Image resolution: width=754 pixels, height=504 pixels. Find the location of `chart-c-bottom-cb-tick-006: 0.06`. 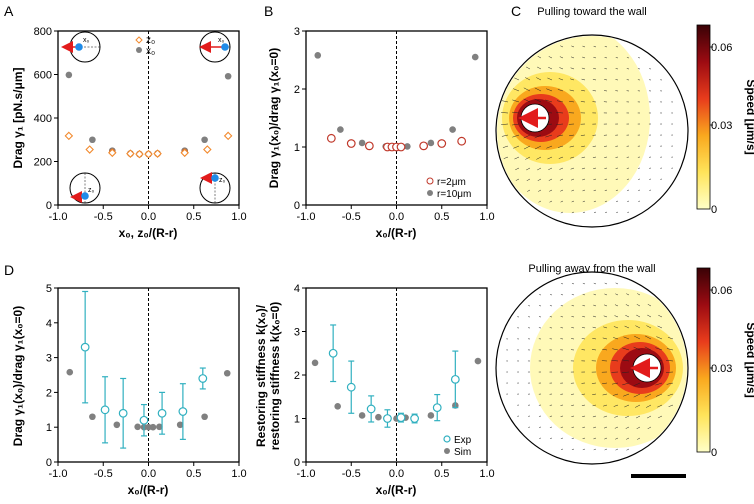

chart-c-bottom-cb-tick-006: 0.06 is located at coordinates (721, 291).